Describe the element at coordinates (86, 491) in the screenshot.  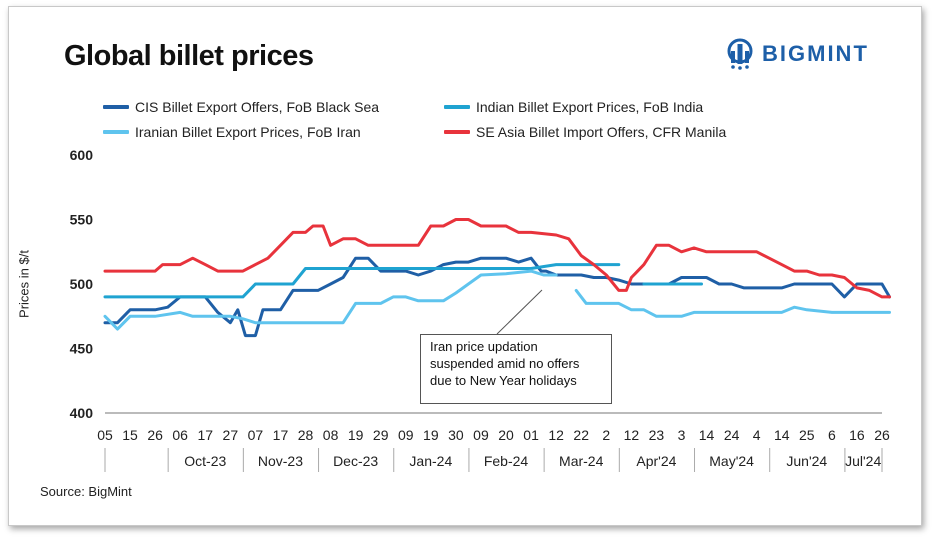
I see `source-note: Source: BigMint` at that location.